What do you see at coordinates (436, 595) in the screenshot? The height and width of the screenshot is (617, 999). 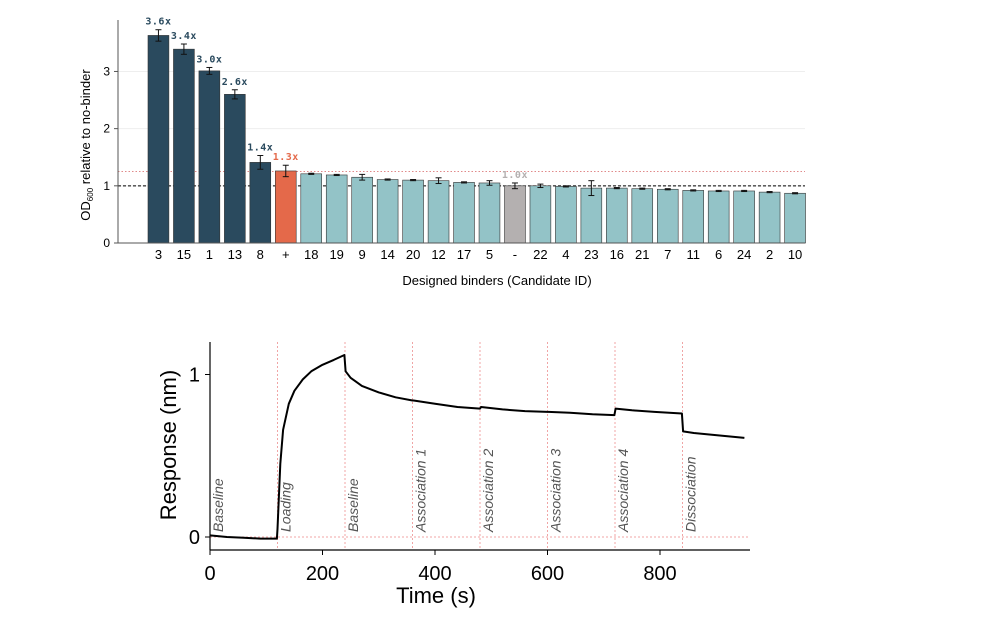 I see `line-x-axis-label: Time (s)` at bounding box center [436, 595].